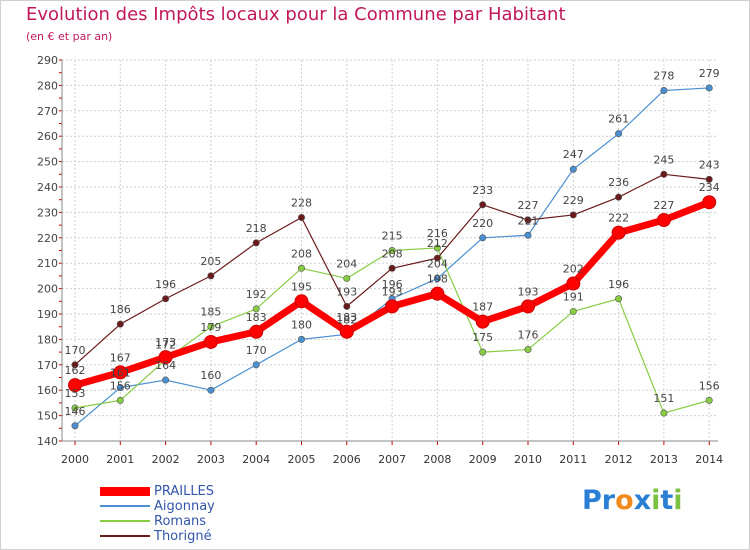 The height and width of the screenshot is (550, 750). I want to click on legend-label: Thorigné, so click(183, 536).